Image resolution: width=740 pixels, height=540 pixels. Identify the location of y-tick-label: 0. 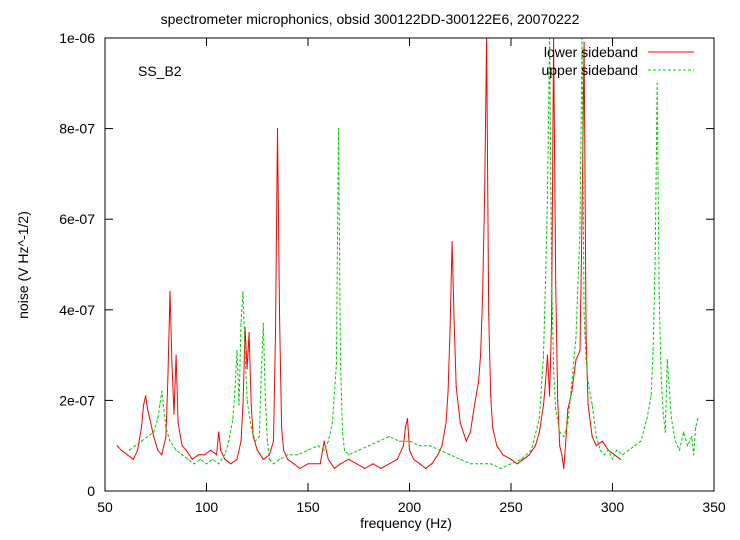
(91, 491).